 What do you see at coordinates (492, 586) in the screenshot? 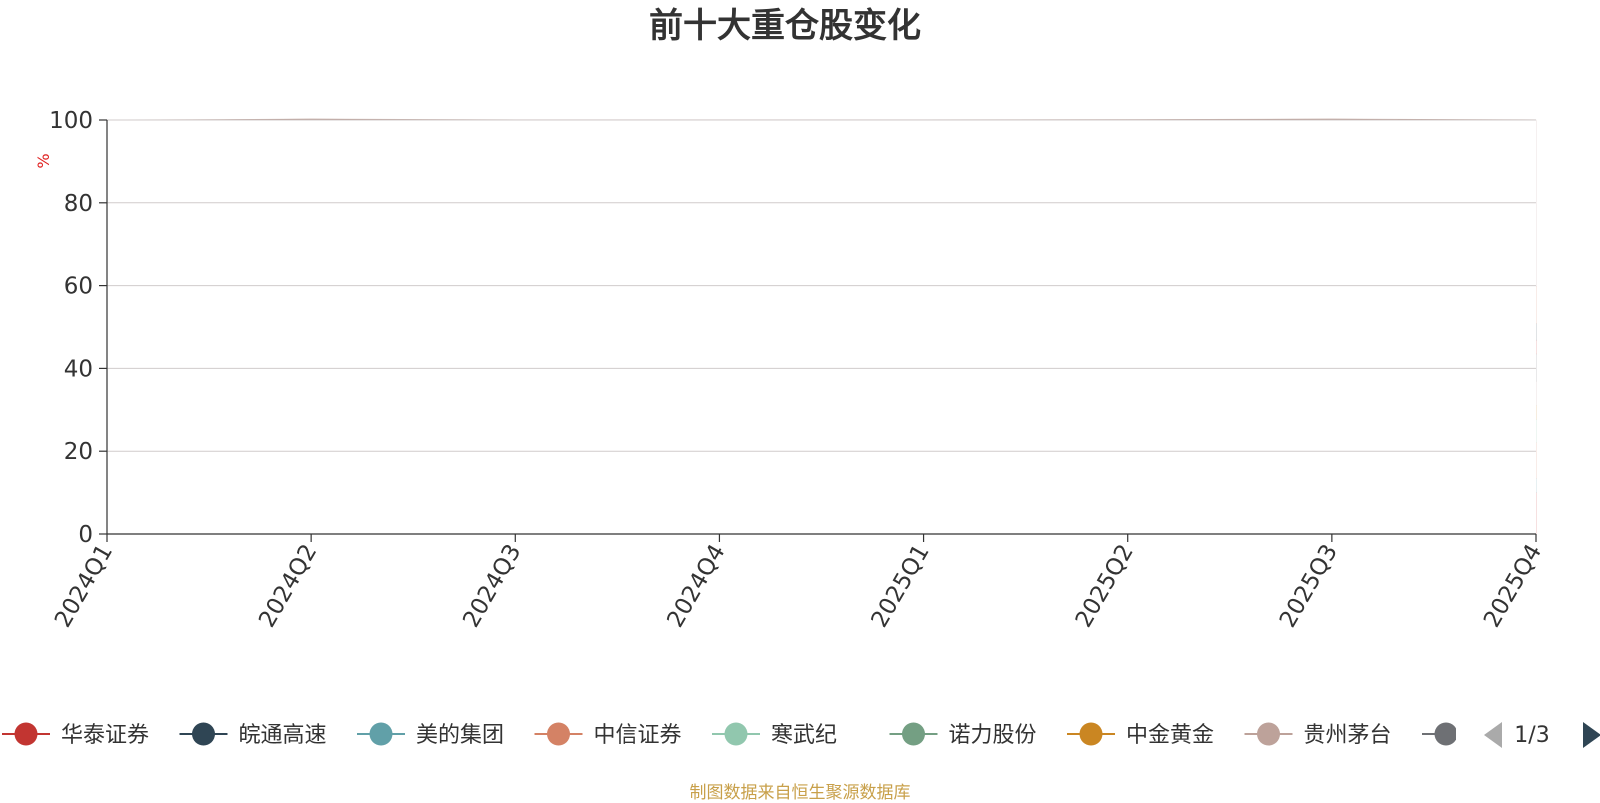
I see `x-tick-label: 2024Q3` at bounding box center [492, 586].